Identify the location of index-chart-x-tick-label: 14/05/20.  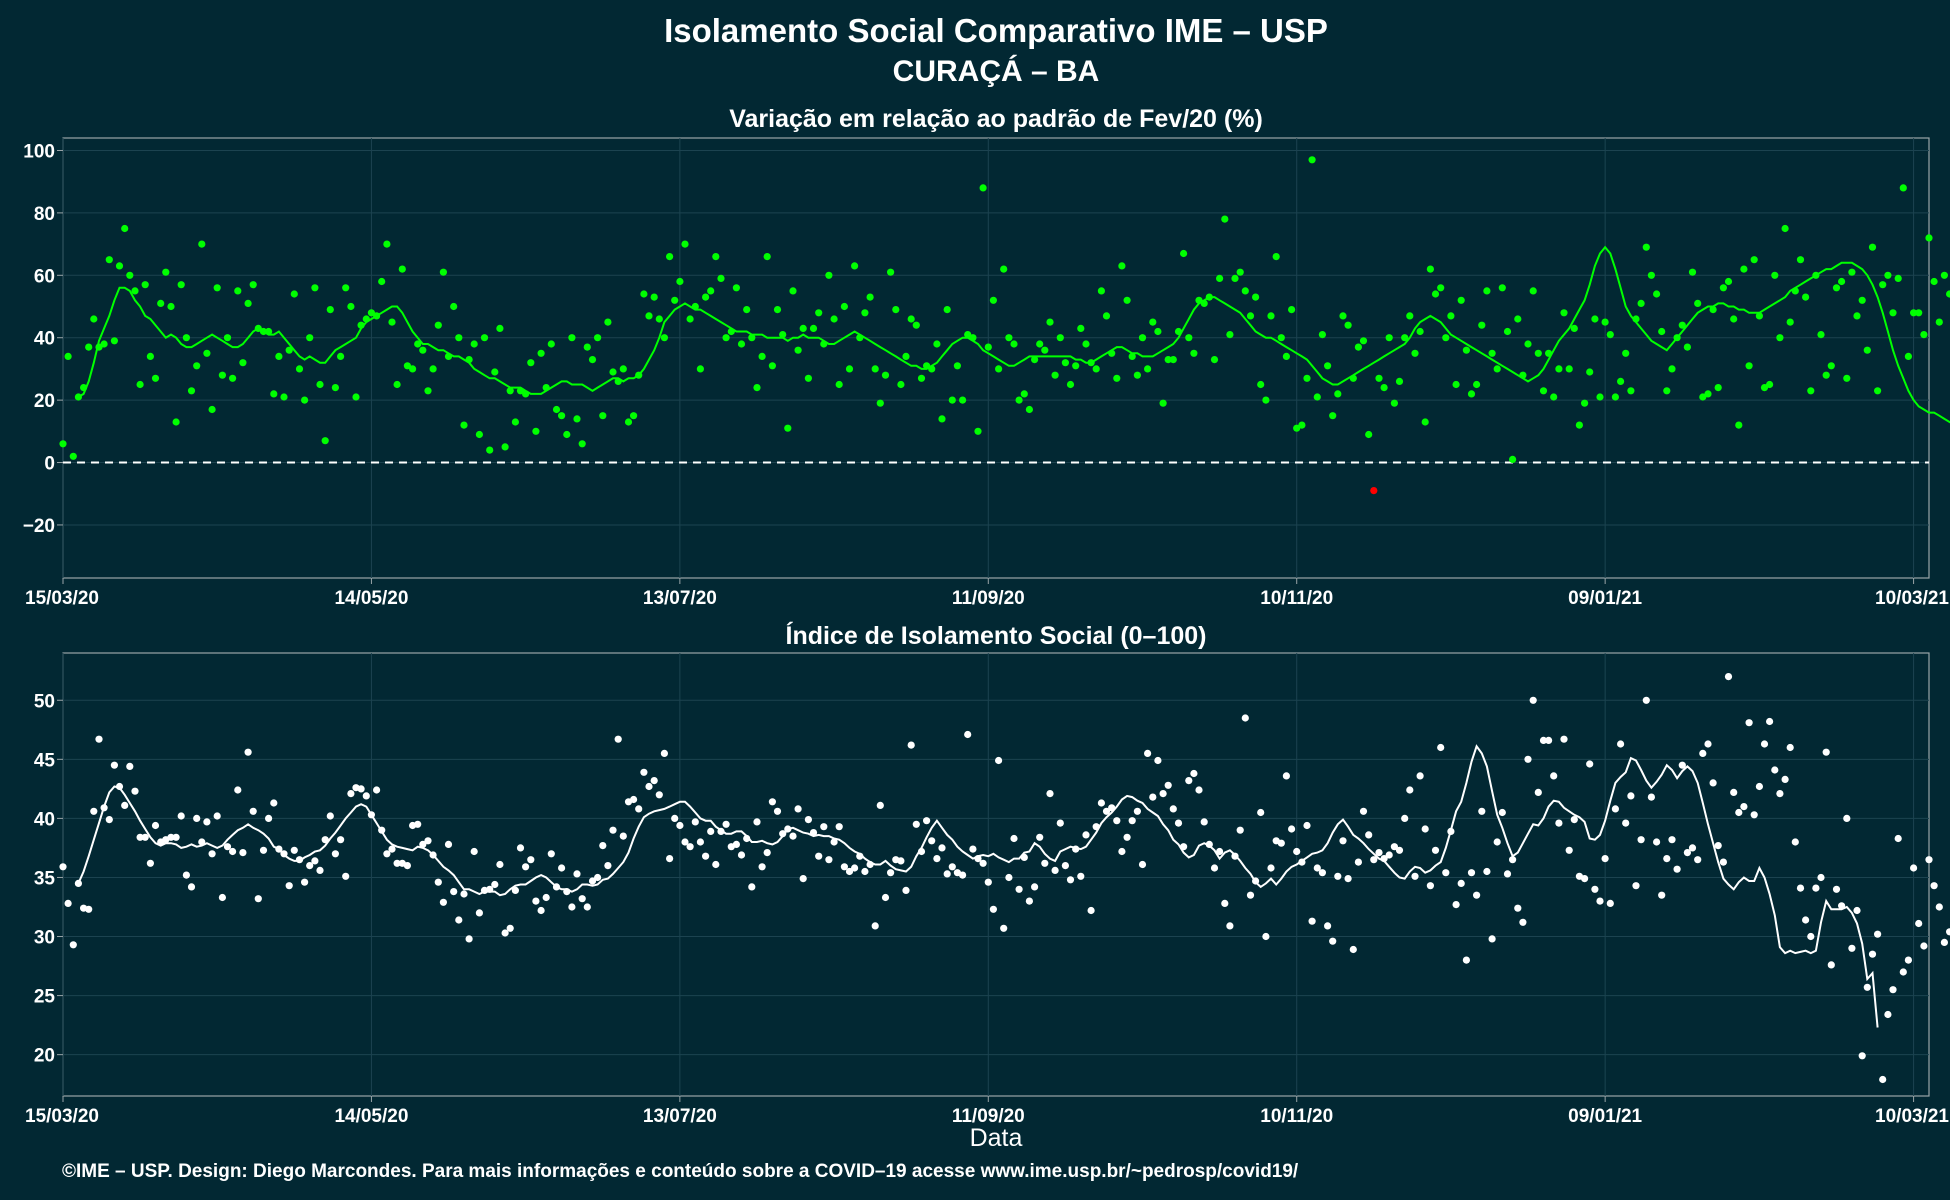
(371, 1116).